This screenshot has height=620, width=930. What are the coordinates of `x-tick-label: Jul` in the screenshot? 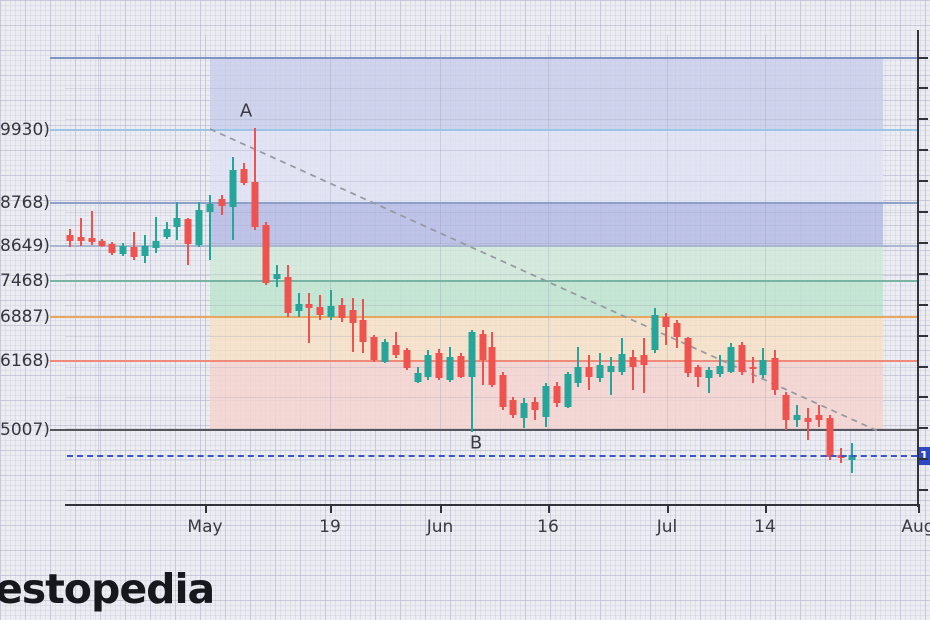 It's located at (667, 527).